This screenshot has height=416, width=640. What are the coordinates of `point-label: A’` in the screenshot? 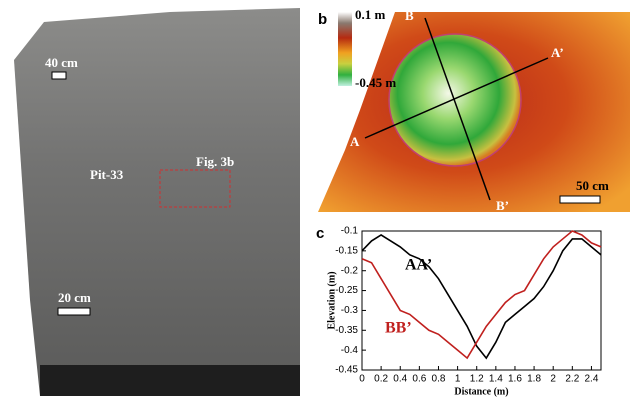 It's located at (557, 52).